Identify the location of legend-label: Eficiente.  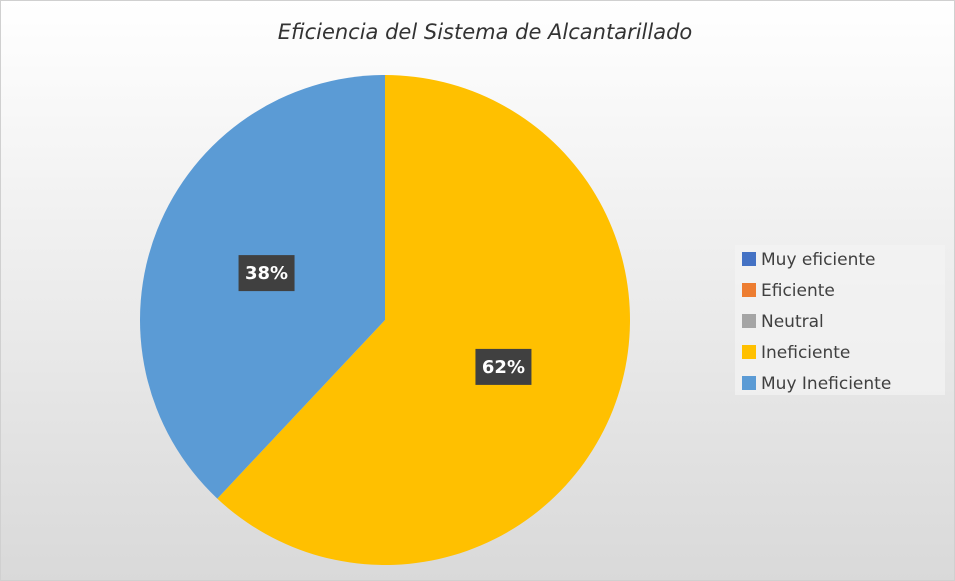
(798, 291).